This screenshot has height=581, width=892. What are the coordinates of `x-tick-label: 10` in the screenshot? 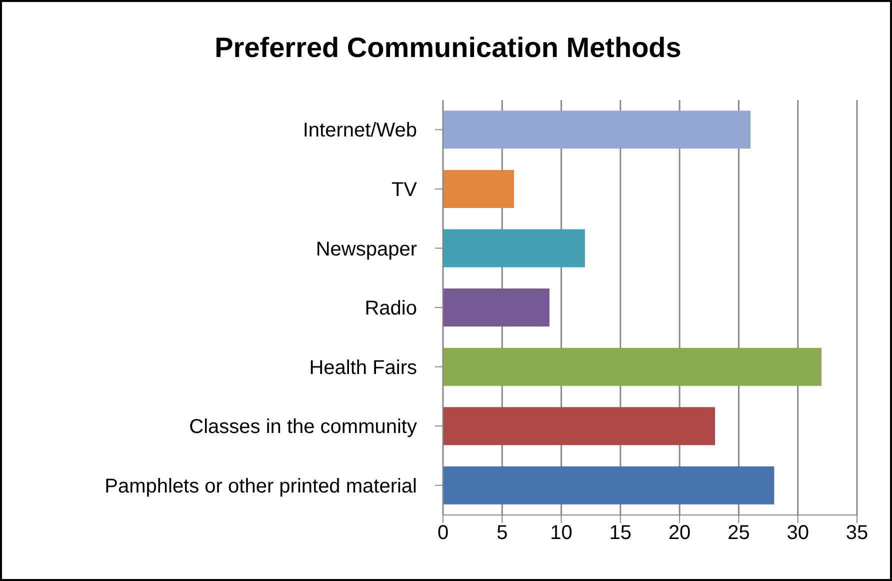 It's located at (561, 533).